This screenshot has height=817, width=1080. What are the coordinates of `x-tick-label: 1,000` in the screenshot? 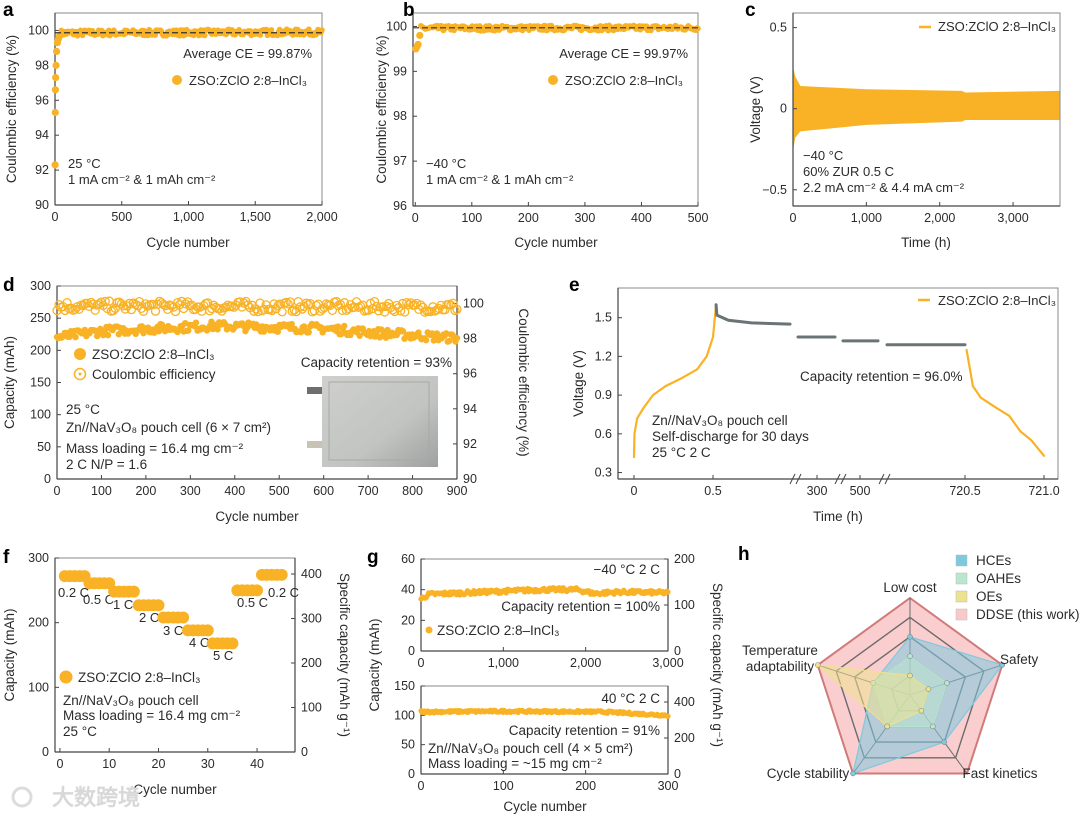 It's located at (503, 663).